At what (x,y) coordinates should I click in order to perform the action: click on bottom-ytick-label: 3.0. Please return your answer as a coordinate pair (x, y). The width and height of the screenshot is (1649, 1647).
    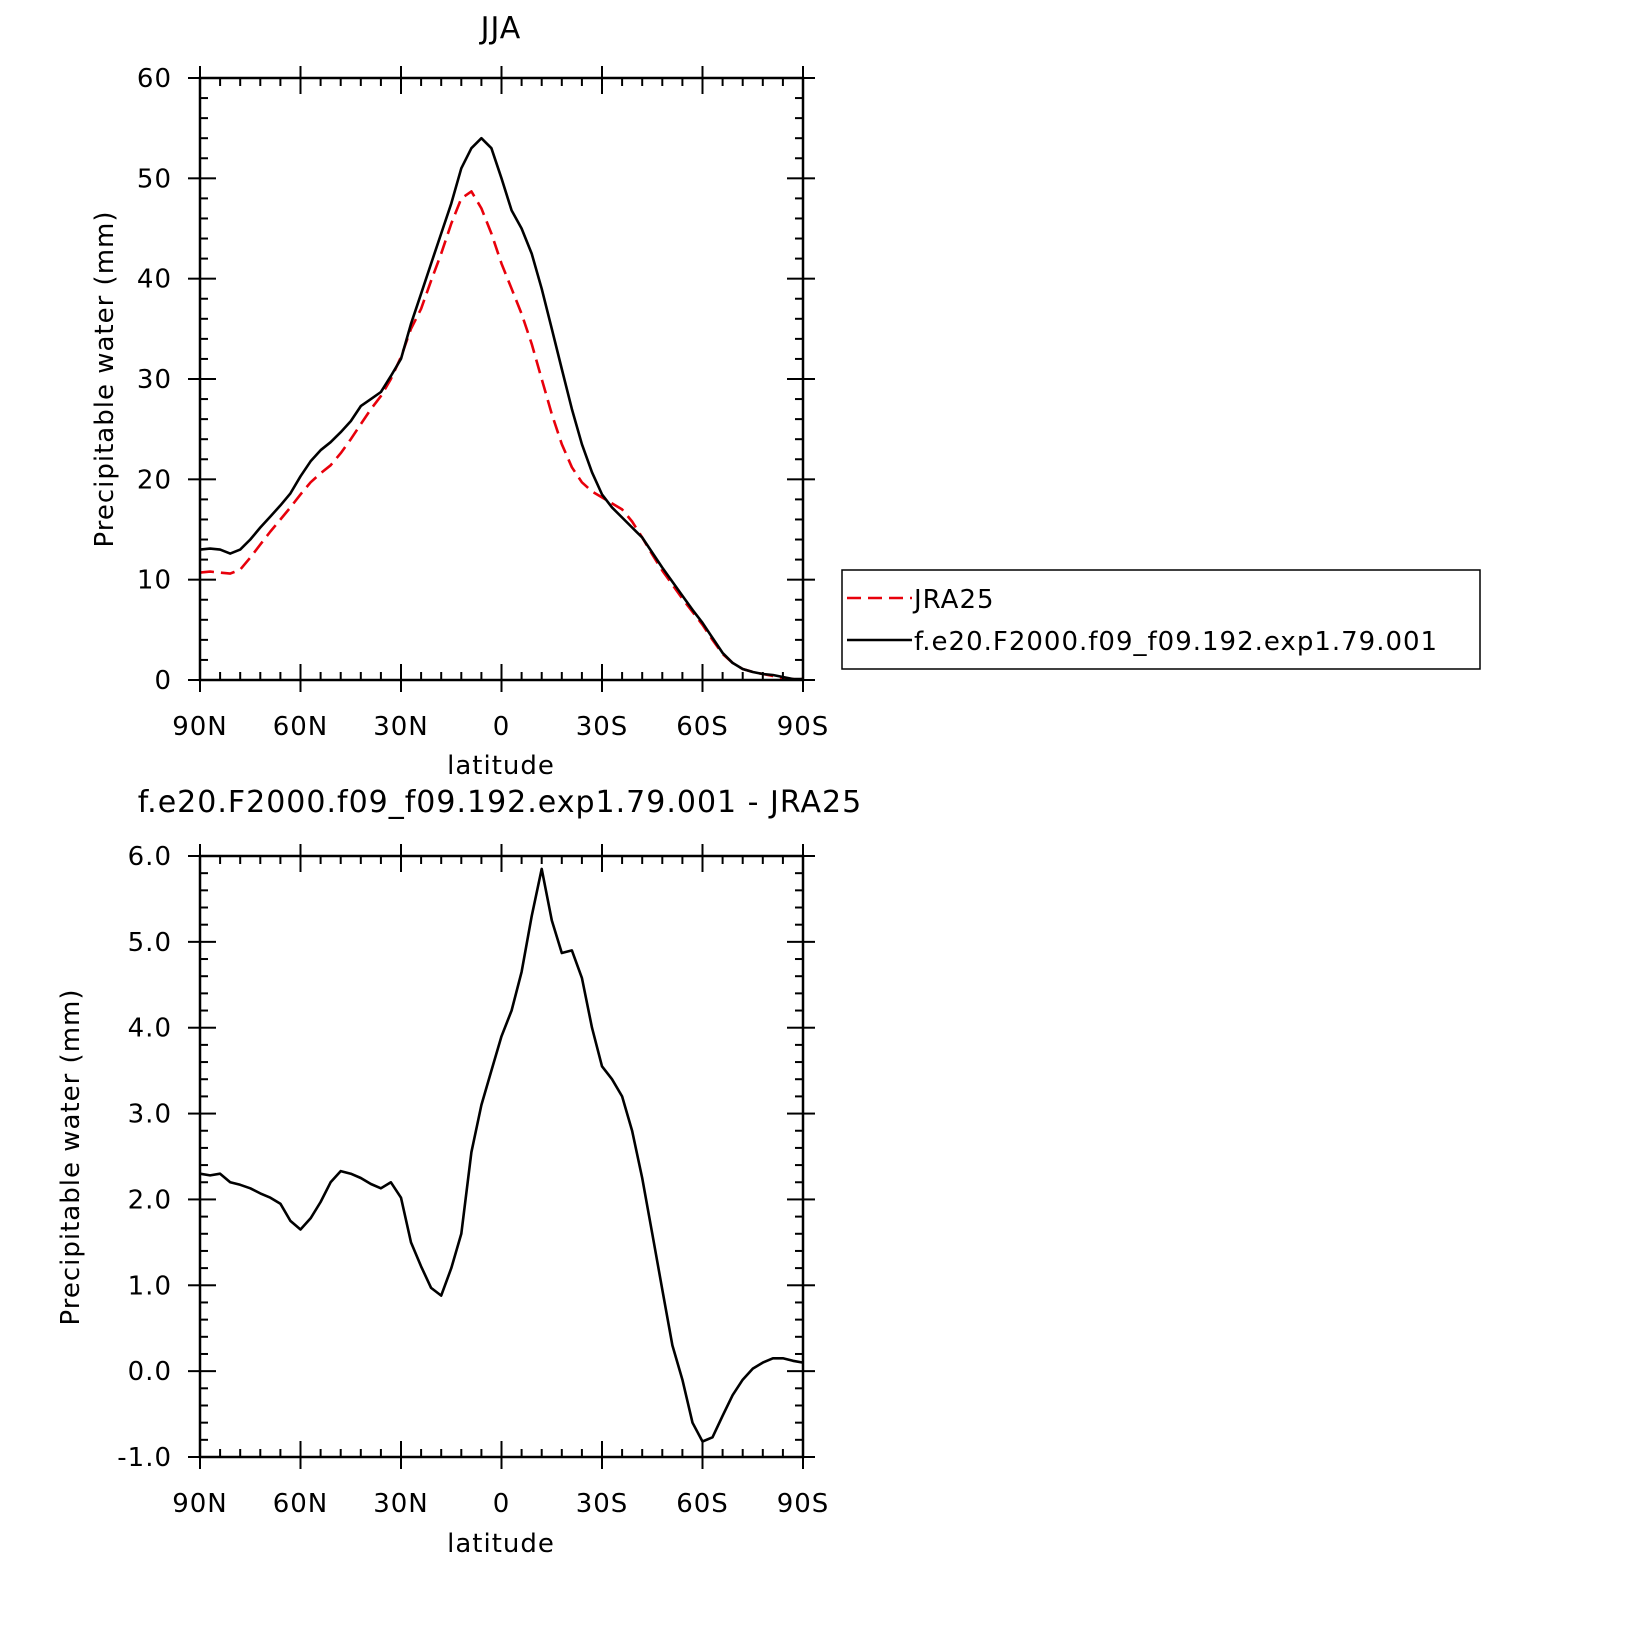
    Looking at the image, I should click on (150, 1115).